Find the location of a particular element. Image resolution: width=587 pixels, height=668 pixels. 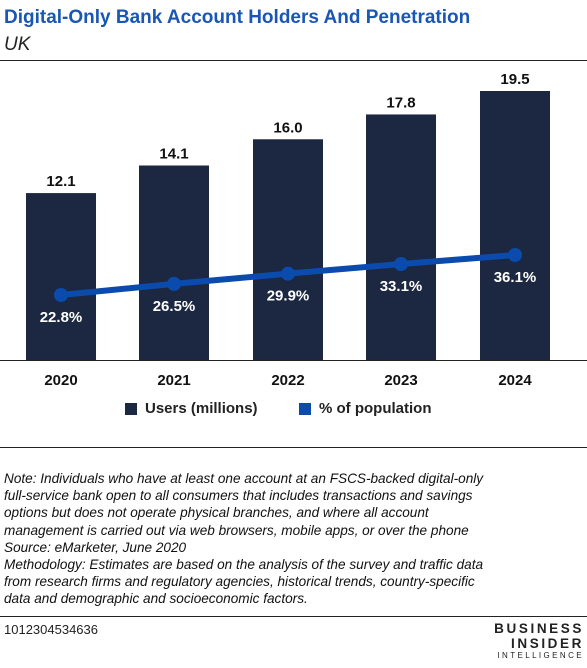

x-tick-label: 2021 is located at coordinates (173, 380).